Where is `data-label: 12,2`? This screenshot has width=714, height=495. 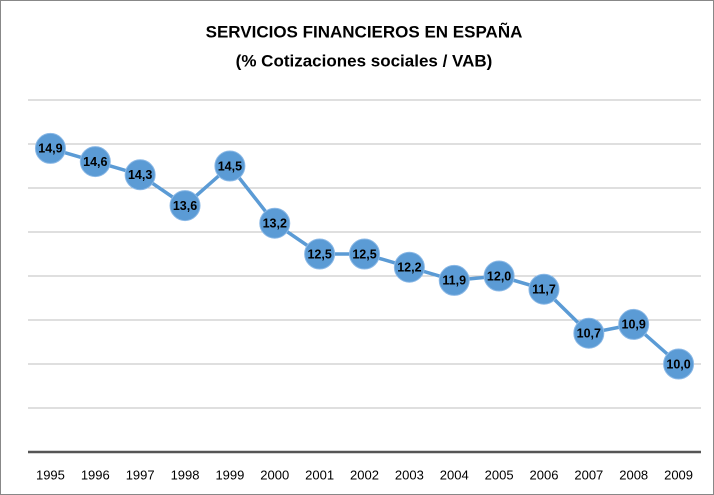
data-label: 12,2 is located at coordinates (409, 267).